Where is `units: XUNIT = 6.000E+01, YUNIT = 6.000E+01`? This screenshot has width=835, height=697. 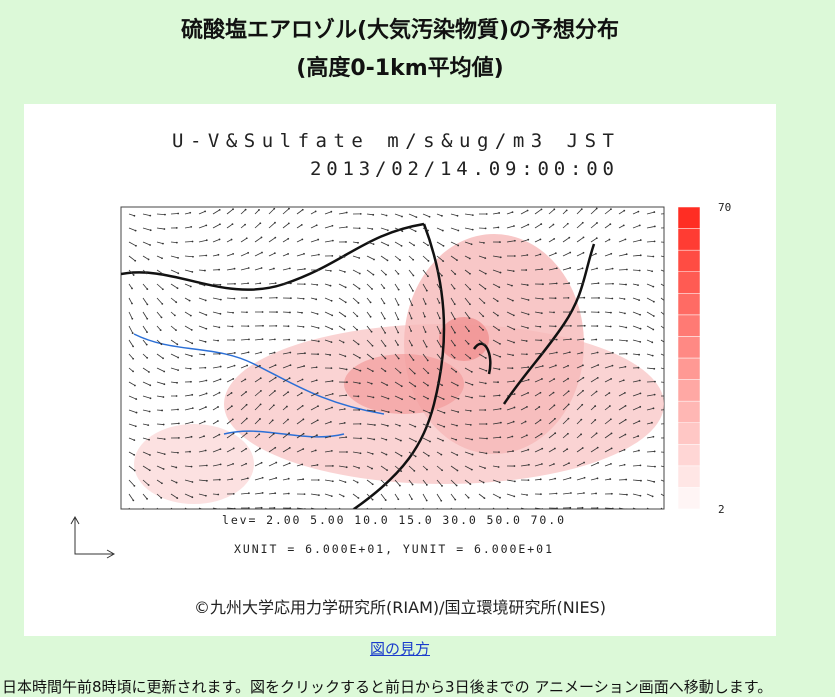 units: XUNIT = 6.000E+01, YUNIT = 6.000E+01 is located at coordinates (393, 549).